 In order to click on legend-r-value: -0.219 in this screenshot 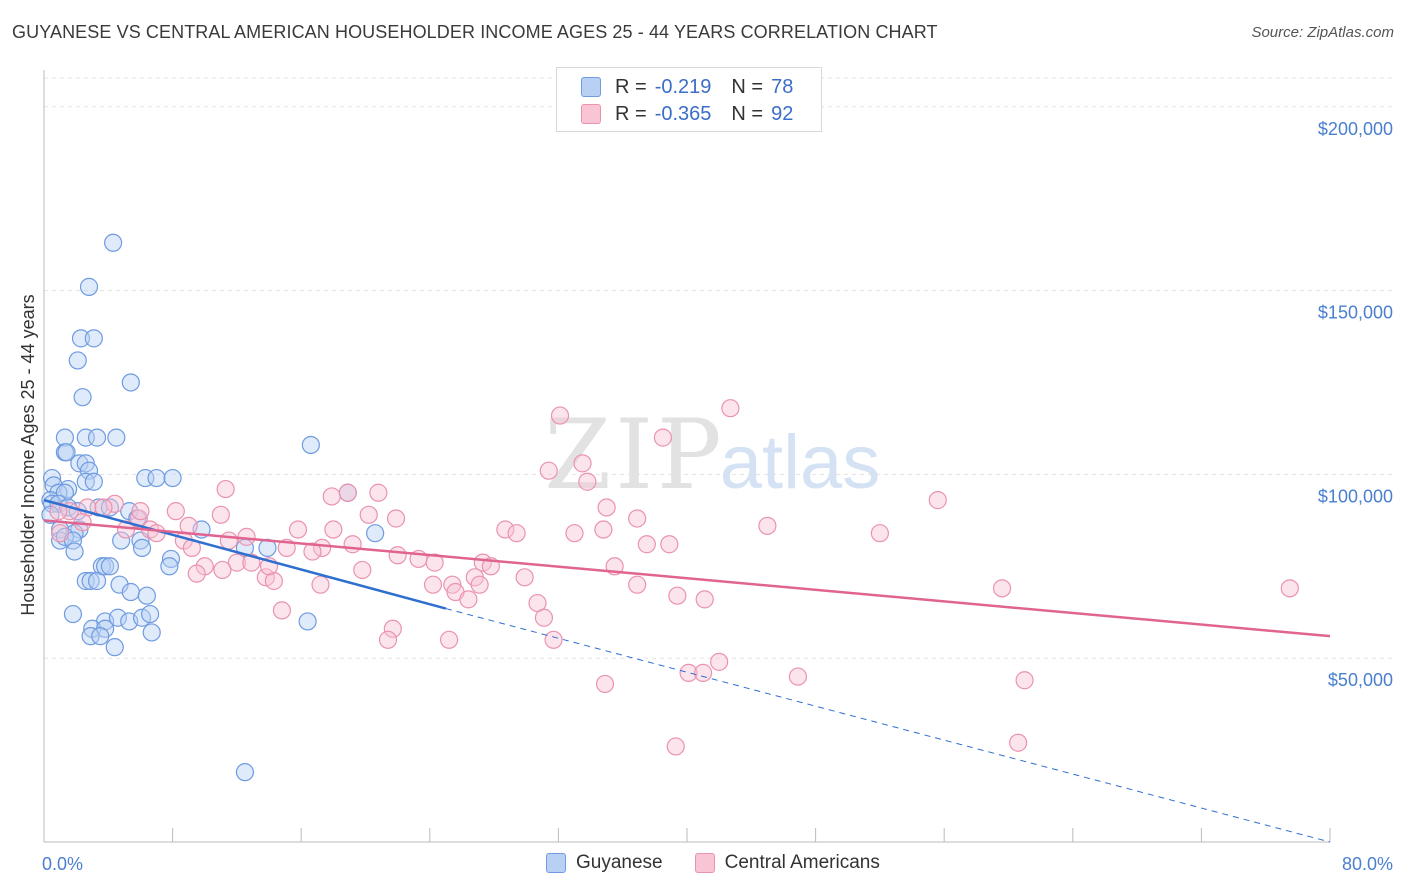, I will do `click(683, 86)`.